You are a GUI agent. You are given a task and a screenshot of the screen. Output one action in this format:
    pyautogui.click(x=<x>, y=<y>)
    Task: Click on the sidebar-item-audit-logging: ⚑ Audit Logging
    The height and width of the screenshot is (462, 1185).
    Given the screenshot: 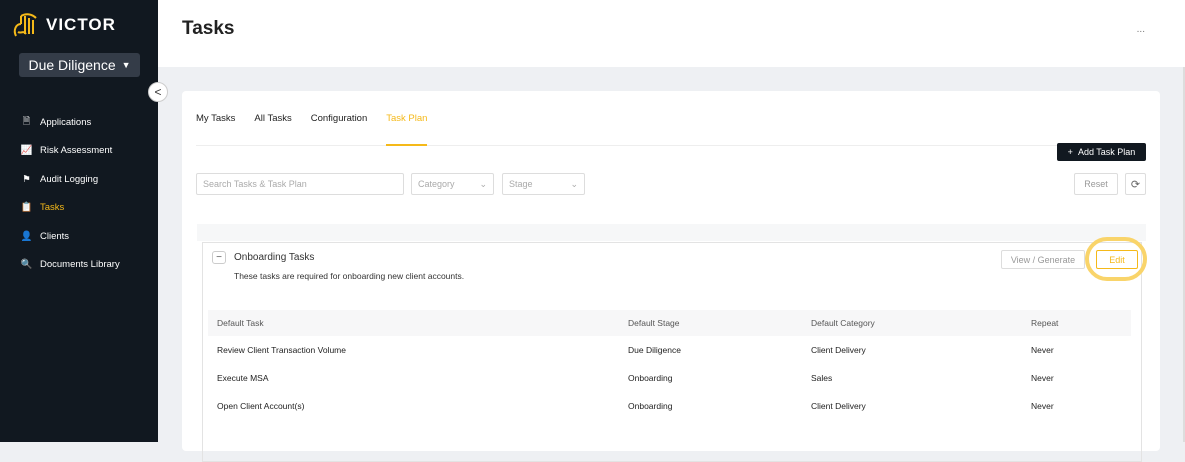 What is the action you would take?
    pyautogui.click(x=70, y=179)
    